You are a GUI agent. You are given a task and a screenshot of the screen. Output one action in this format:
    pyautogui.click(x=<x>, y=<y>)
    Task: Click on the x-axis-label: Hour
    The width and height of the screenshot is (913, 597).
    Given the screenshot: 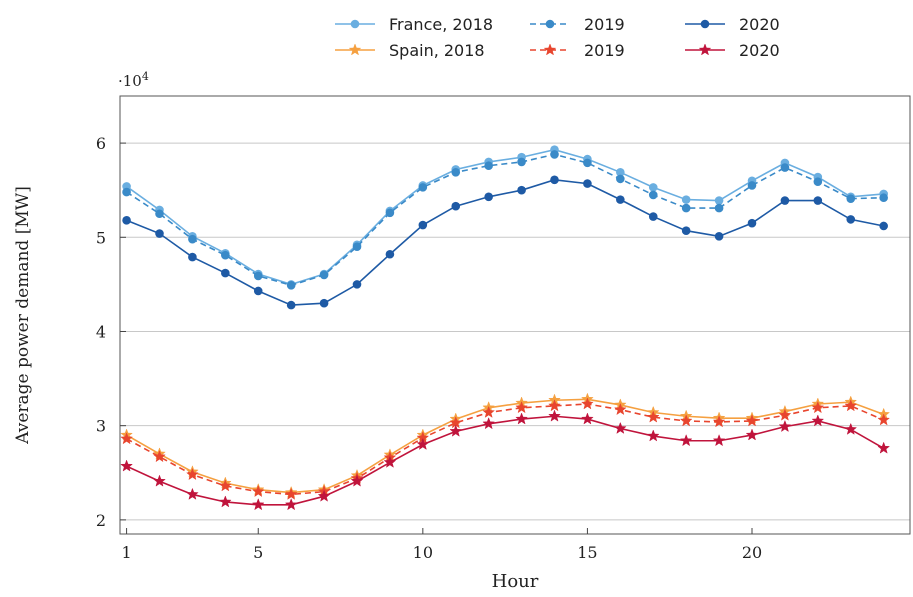 What is the action you would take?
    pyautogui.click(x=515, y=581)
    